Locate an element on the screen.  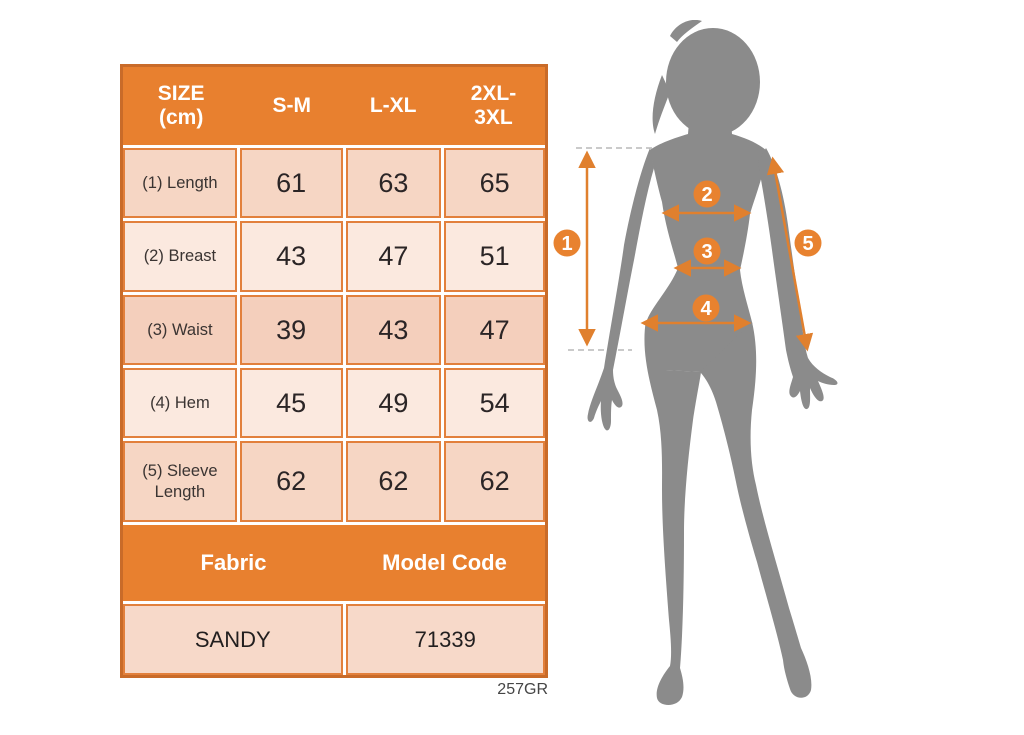
table-header-row: SIZE (cm) S-M L-XL 2XL- 3XL is located at coordinates (334, 106).